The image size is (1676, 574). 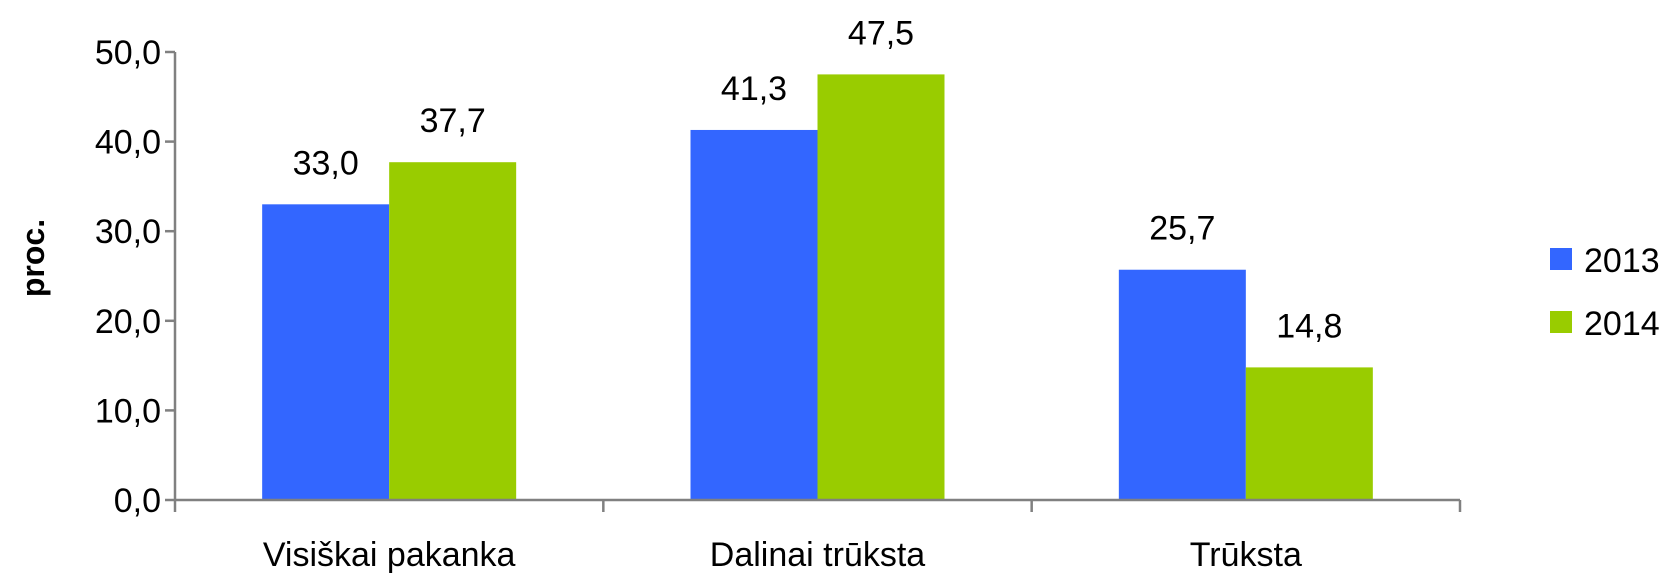 I want to click on category-labels: Visiškai pakanka Dalinai trūksta Trūksta, so click(x=782, y=555).